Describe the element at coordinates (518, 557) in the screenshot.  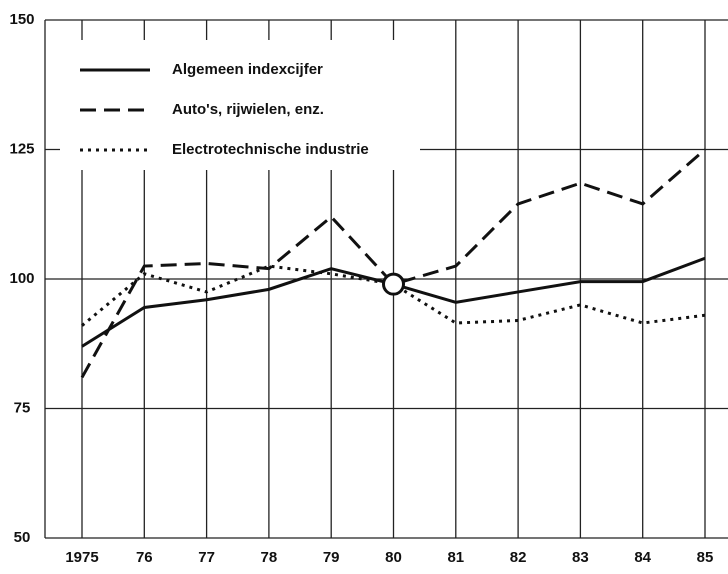
I see `x-tick-label: 82` at that location.